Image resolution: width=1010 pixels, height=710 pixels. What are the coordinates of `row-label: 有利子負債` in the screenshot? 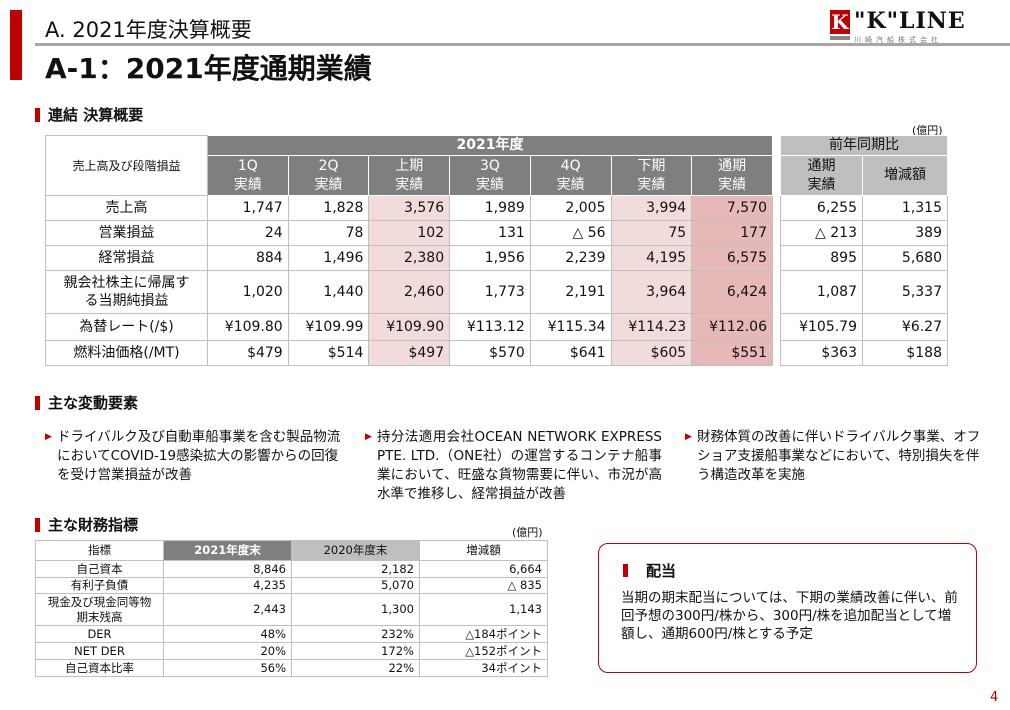 It's located at (99, 585).